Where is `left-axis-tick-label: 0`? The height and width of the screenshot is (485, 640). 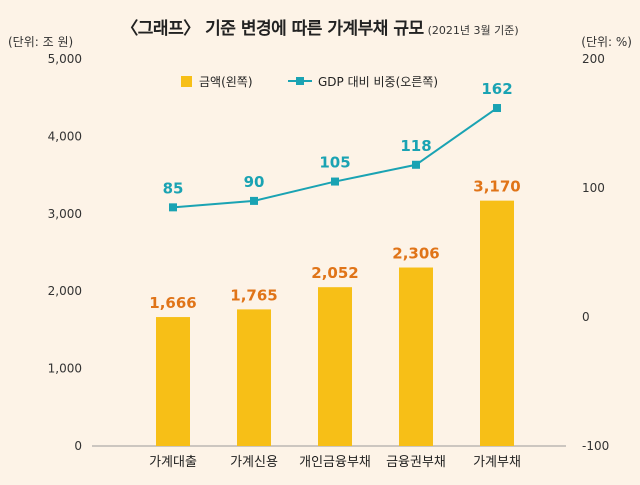 left-axis-tick-label: 0 is located at coordinates (78, 446).